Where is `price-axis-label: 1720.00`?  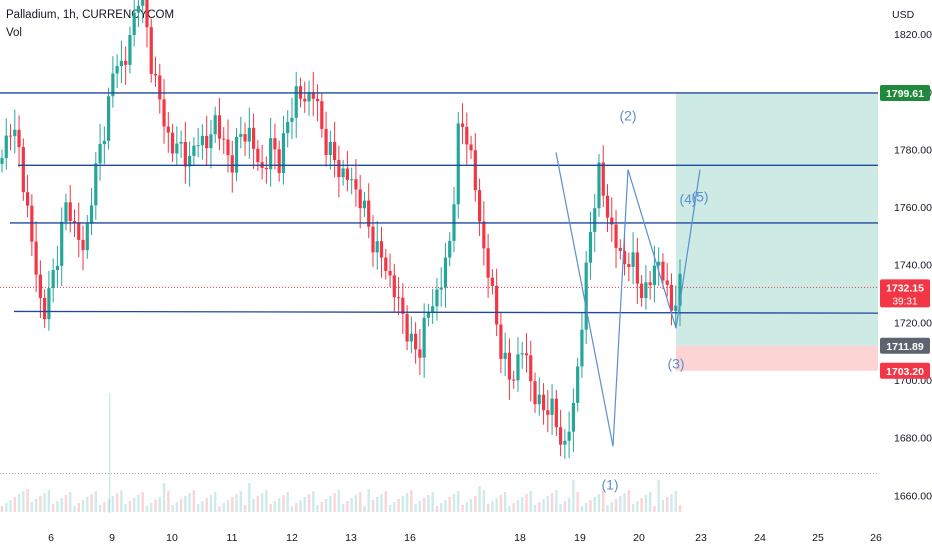
price-axis-label: 1720.00 is located at coordinates (913, 323).